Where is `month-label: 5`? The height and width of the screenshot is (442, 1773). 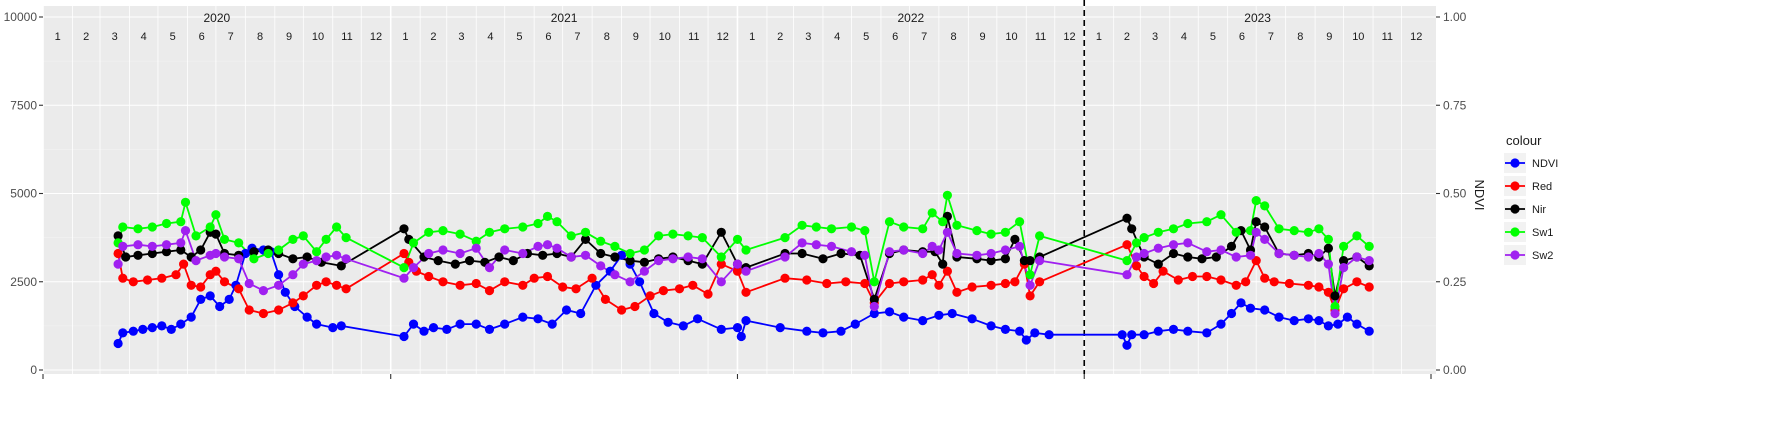 month-label: 5 is located at coordinates (866, 37).